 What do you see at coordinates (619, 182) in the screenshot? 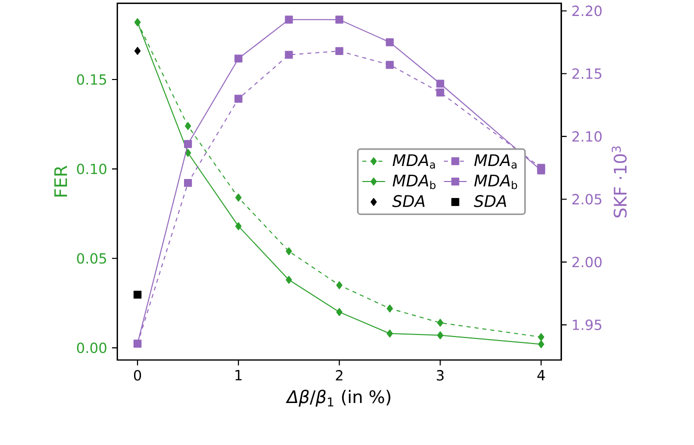
I see `y2-axis-title: SKF ·10$^{3}$` at bounding box center [619, 182].